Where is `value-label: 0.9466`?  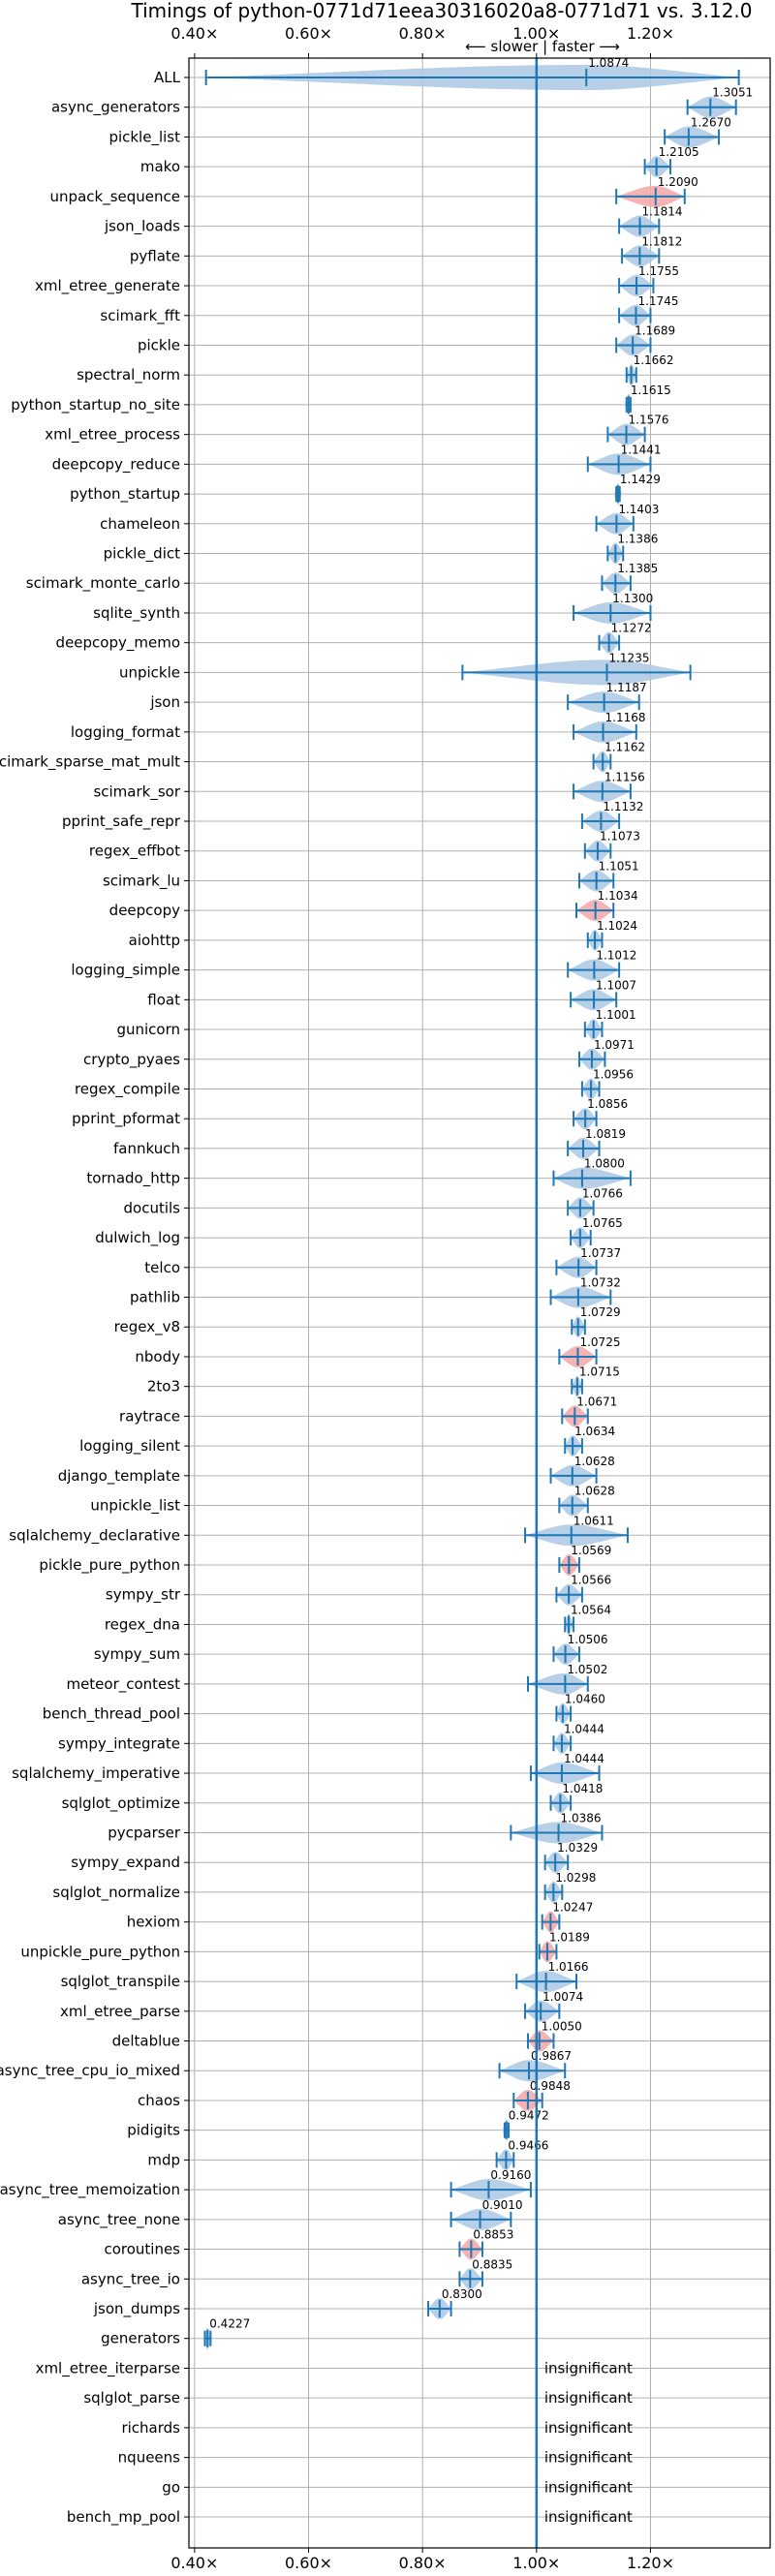 value-label: 0.9466 is located at coordinates (528, 2145).